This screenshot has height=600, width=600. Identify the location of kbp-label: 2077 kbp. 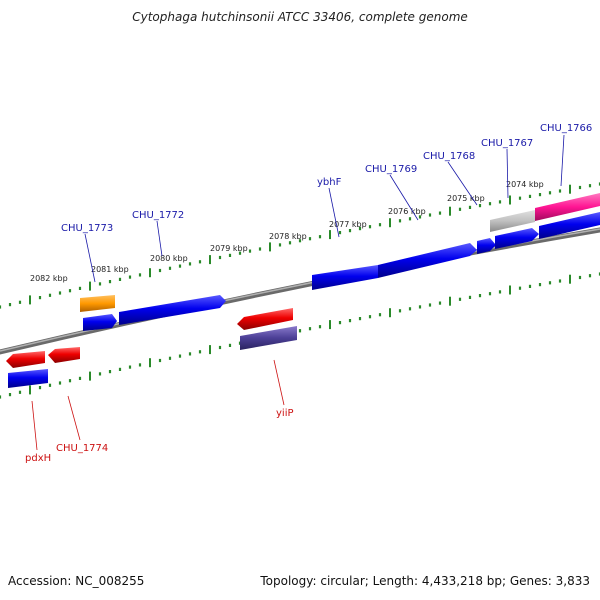
(348, 224).